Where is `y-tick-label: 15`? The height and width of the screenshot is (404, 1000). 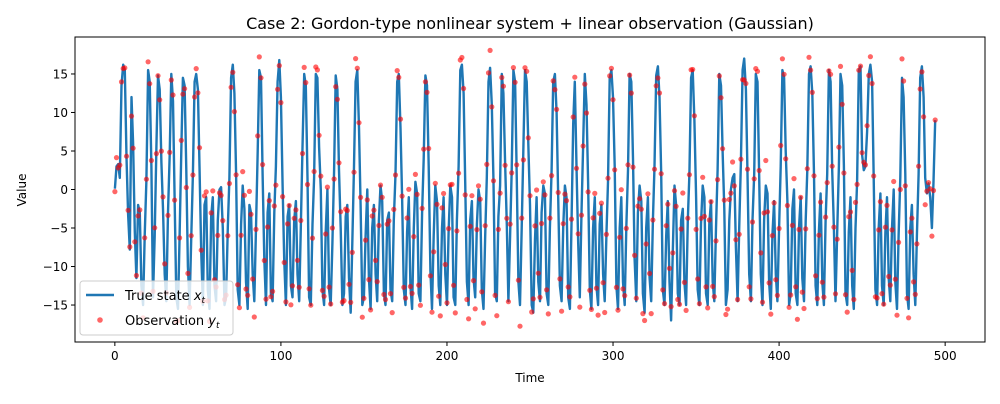
y-tick-label: 15 is located at coordinates (60, 74).